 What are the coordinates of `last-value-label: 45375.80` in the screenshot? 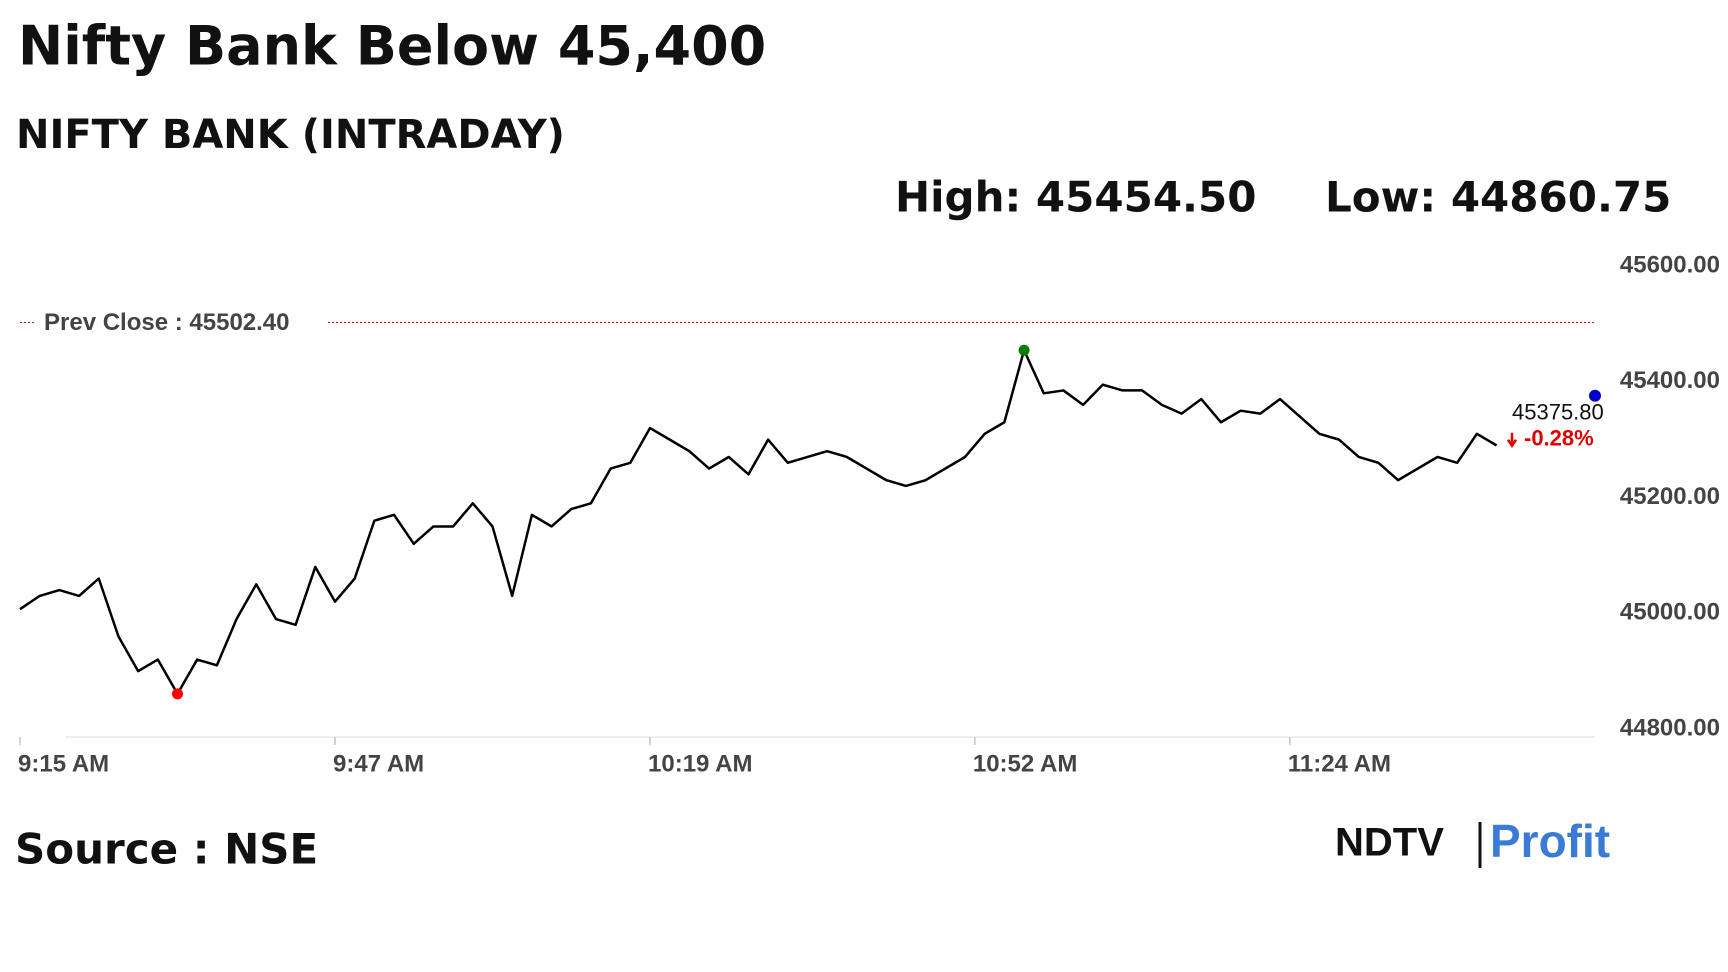 It's located at (1558, 412).